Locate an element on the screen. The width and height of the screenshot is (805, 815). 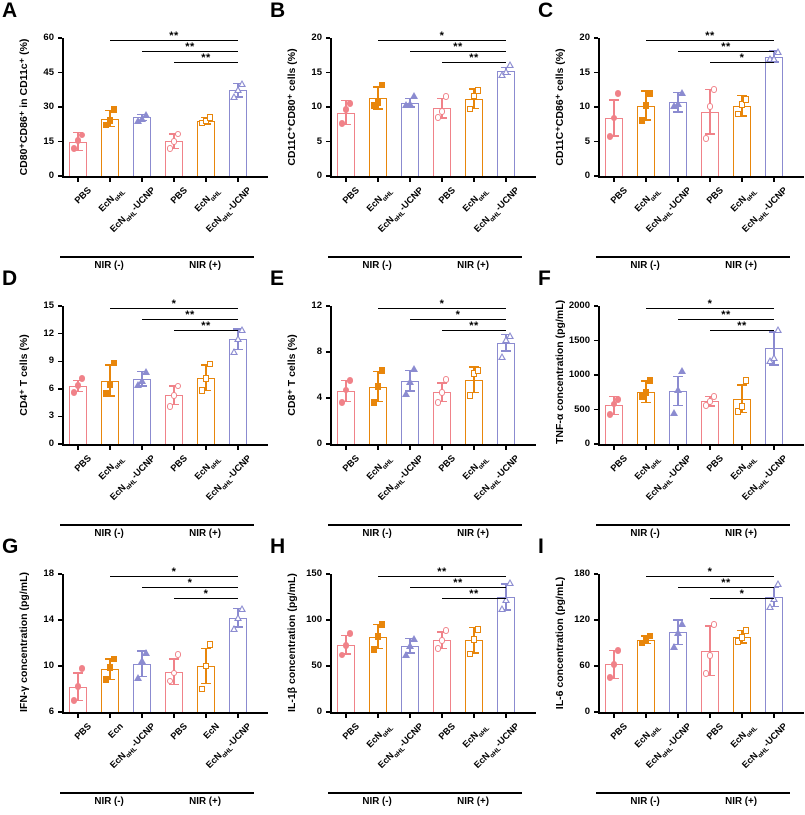
y-tick-label: 8 is located at coordinates (319, 351).